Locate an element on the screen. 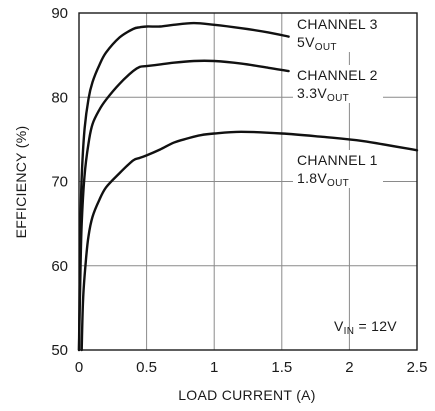  y-tick-label: 80 is located at coordinates (59, 97).